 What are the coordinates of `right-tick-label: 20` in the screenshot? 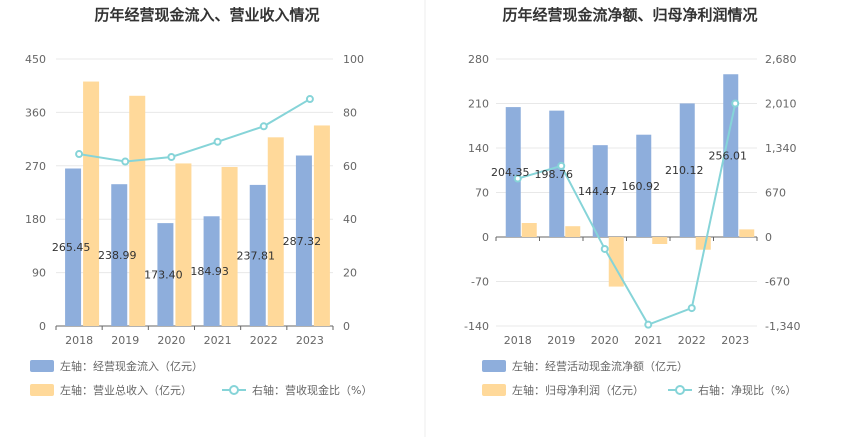 It's located at (350, 273).